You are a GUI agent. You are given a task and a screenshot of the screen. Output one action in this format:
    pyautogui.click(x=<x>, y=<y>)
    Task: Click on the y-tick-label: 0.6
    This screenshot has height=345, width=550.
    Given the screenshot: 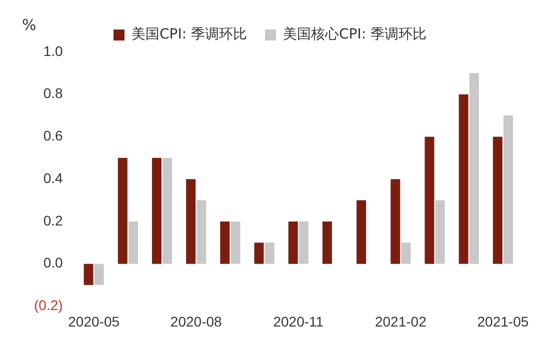 What is the action you would take?
    pyautogui.click(x=53, y=136)
    